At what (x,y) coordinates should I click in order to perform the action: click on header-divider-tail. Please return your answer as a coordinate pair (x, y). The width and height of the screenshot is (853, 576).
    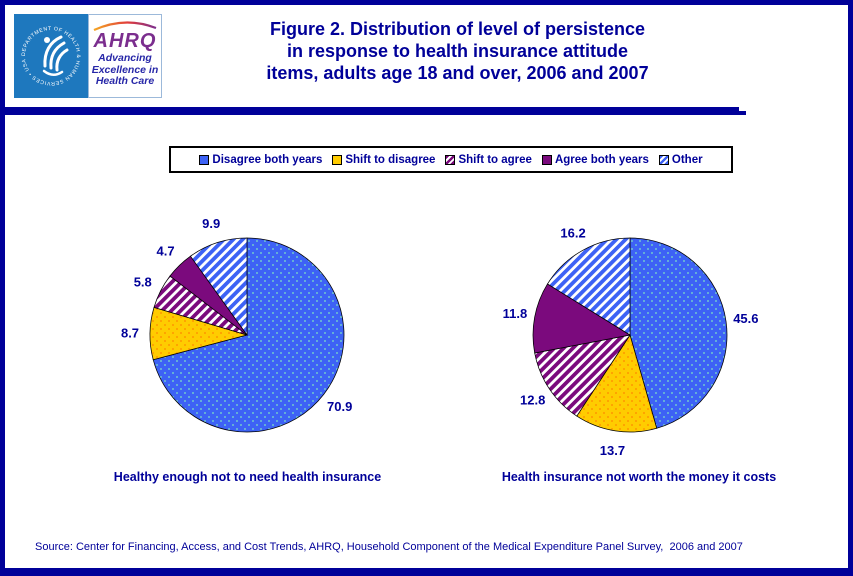
    Looking at the image, I should click on (742, 113).